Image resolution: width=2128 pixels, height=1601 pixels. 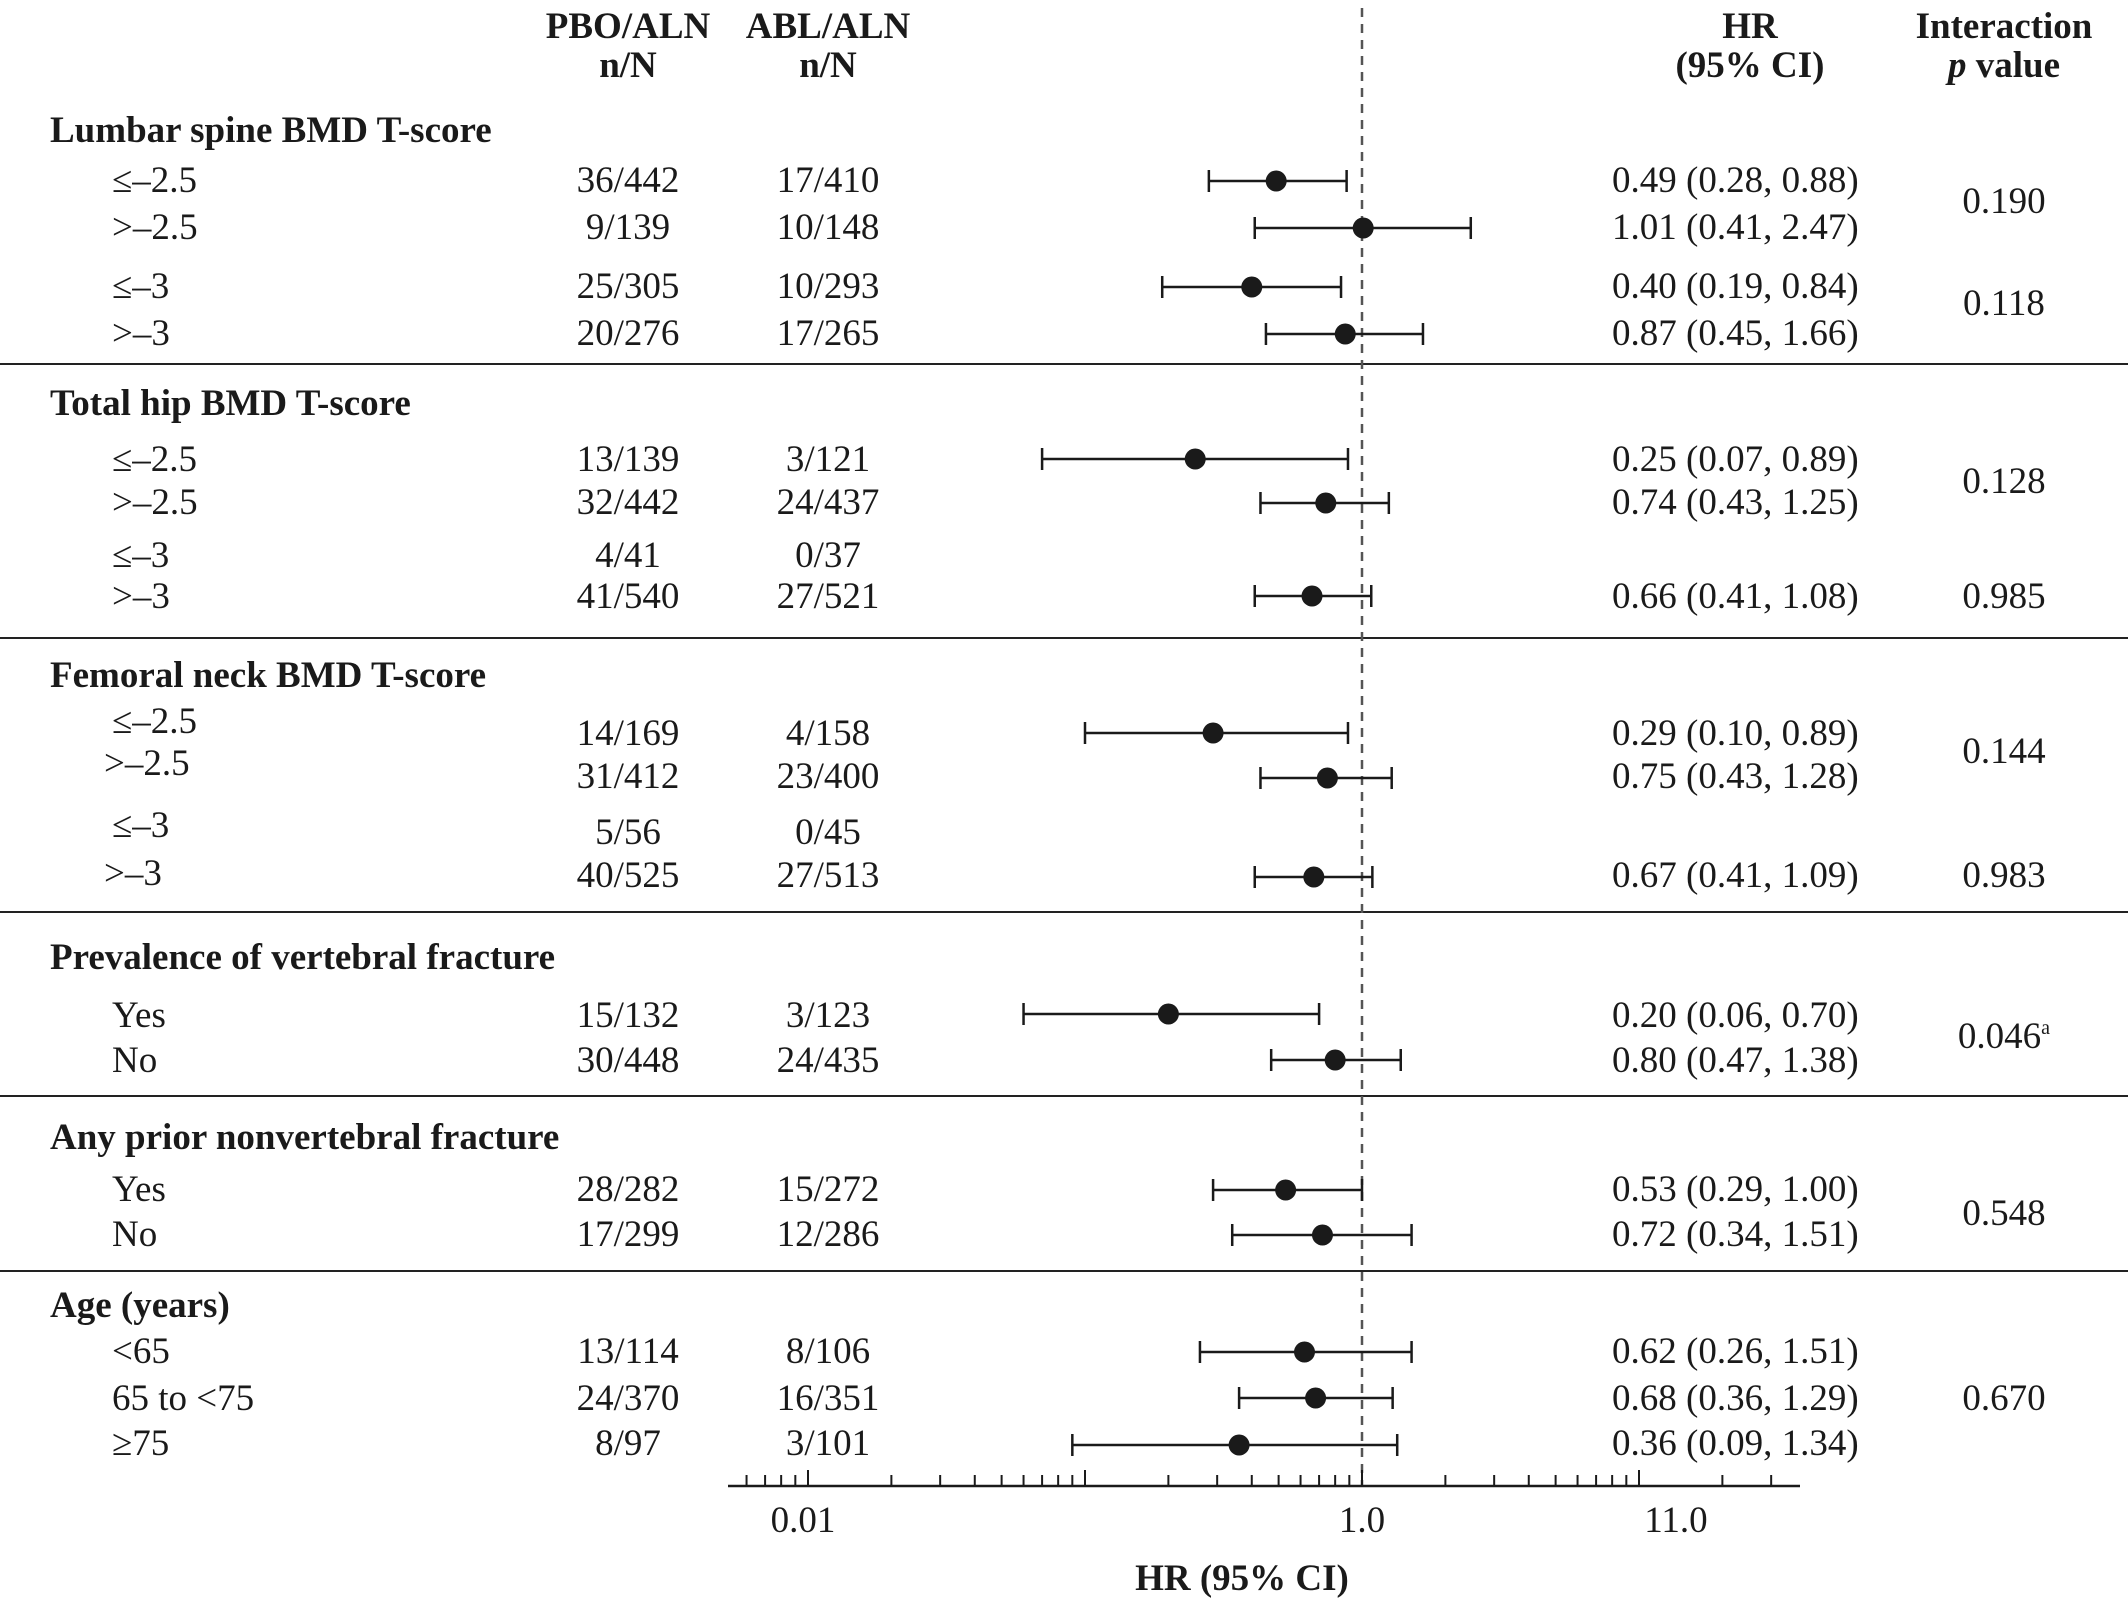 I want to click on pbo-count: 30/448, so click(x=628, y=1060).